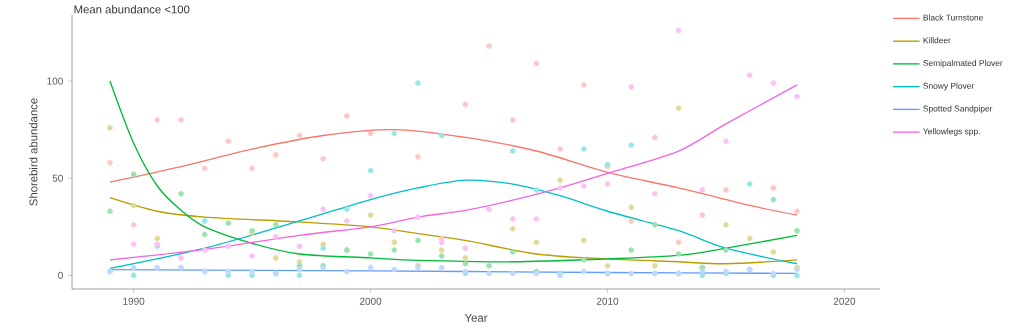 The width and height of the screenshot is (1024, 334). I want to click on legend-label: Spotted Sandpiper, so click(958, 109).